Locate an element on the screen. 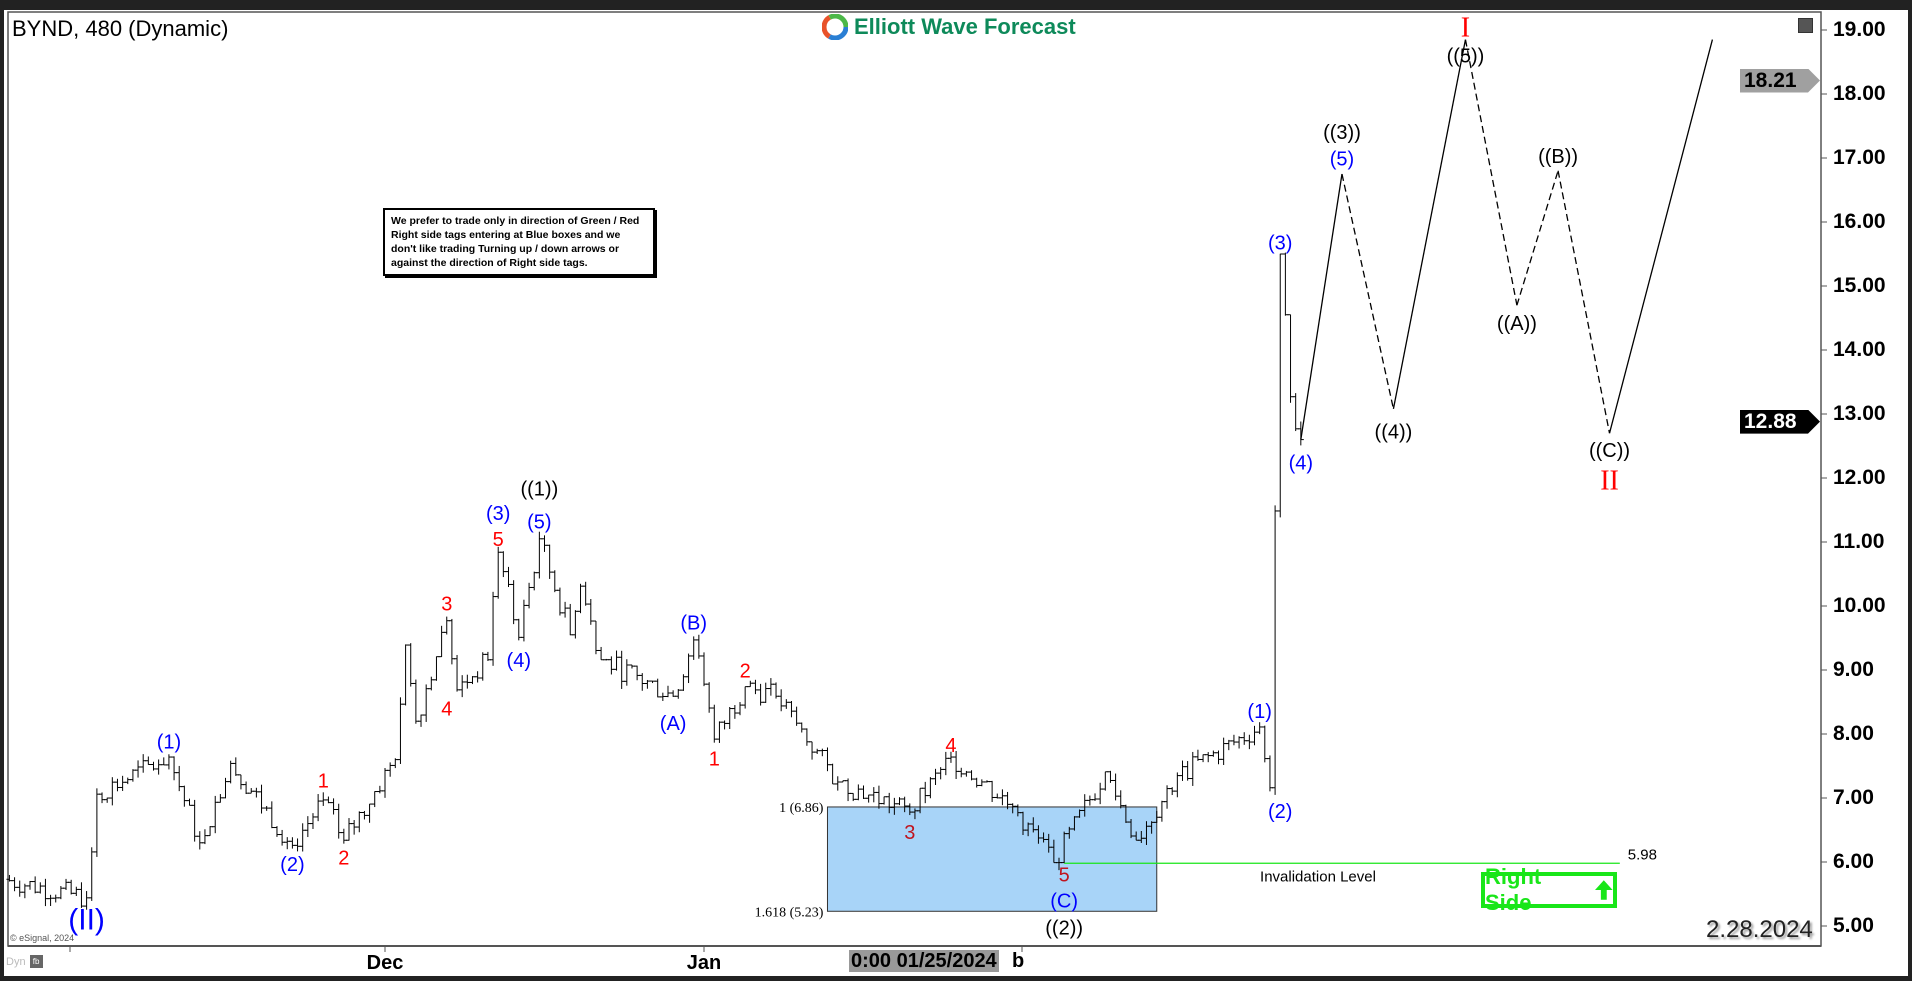 The height and width of the screenshot is (981, 1912). date-stamp: 2.28.2024 is located at coordinates (1759, 929).